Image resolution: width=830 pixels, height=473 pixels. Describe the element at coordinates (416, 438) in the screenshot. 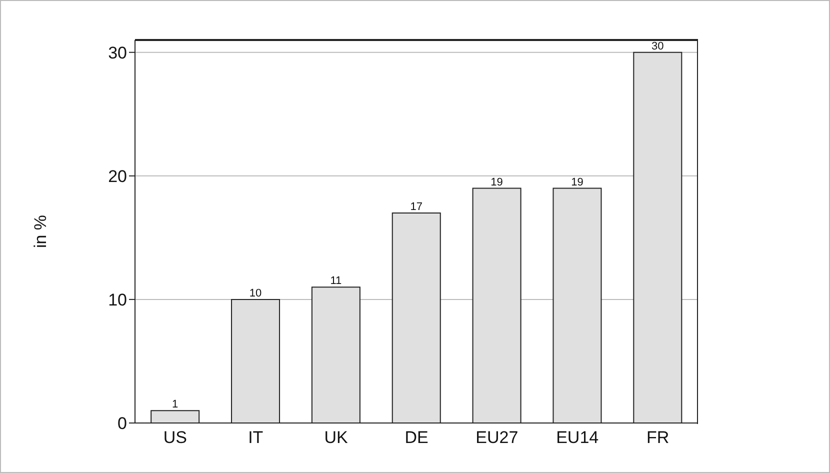

I see `x-tick-label: DE` at that location.